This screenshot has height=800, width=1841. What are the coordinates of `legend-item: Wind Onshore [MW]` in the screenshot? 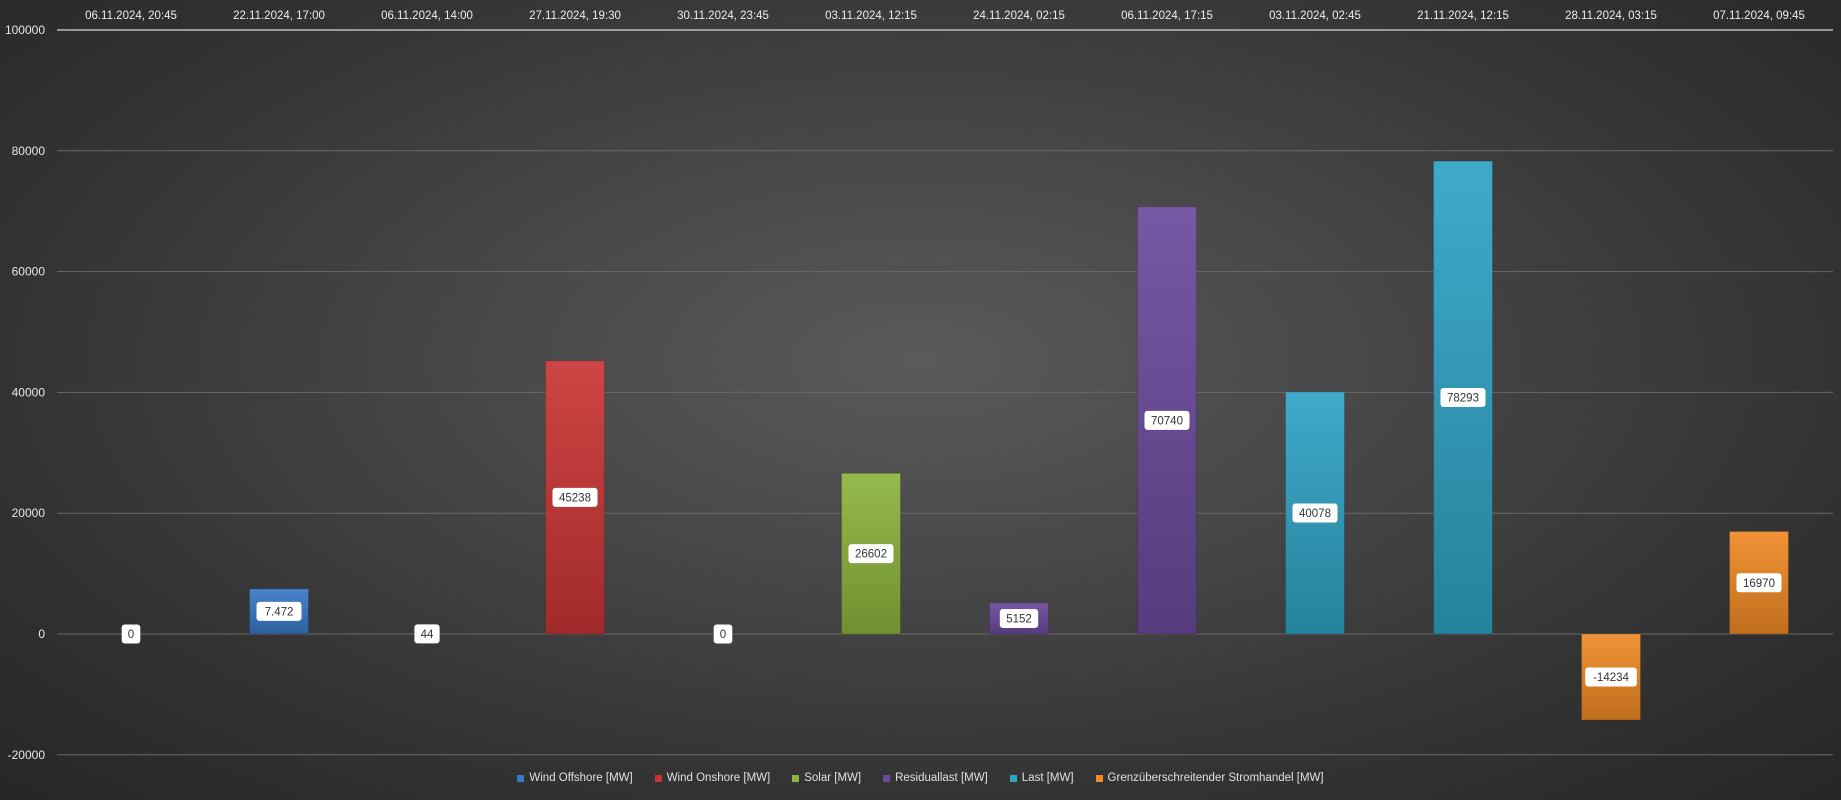 It's located at (712, 778).